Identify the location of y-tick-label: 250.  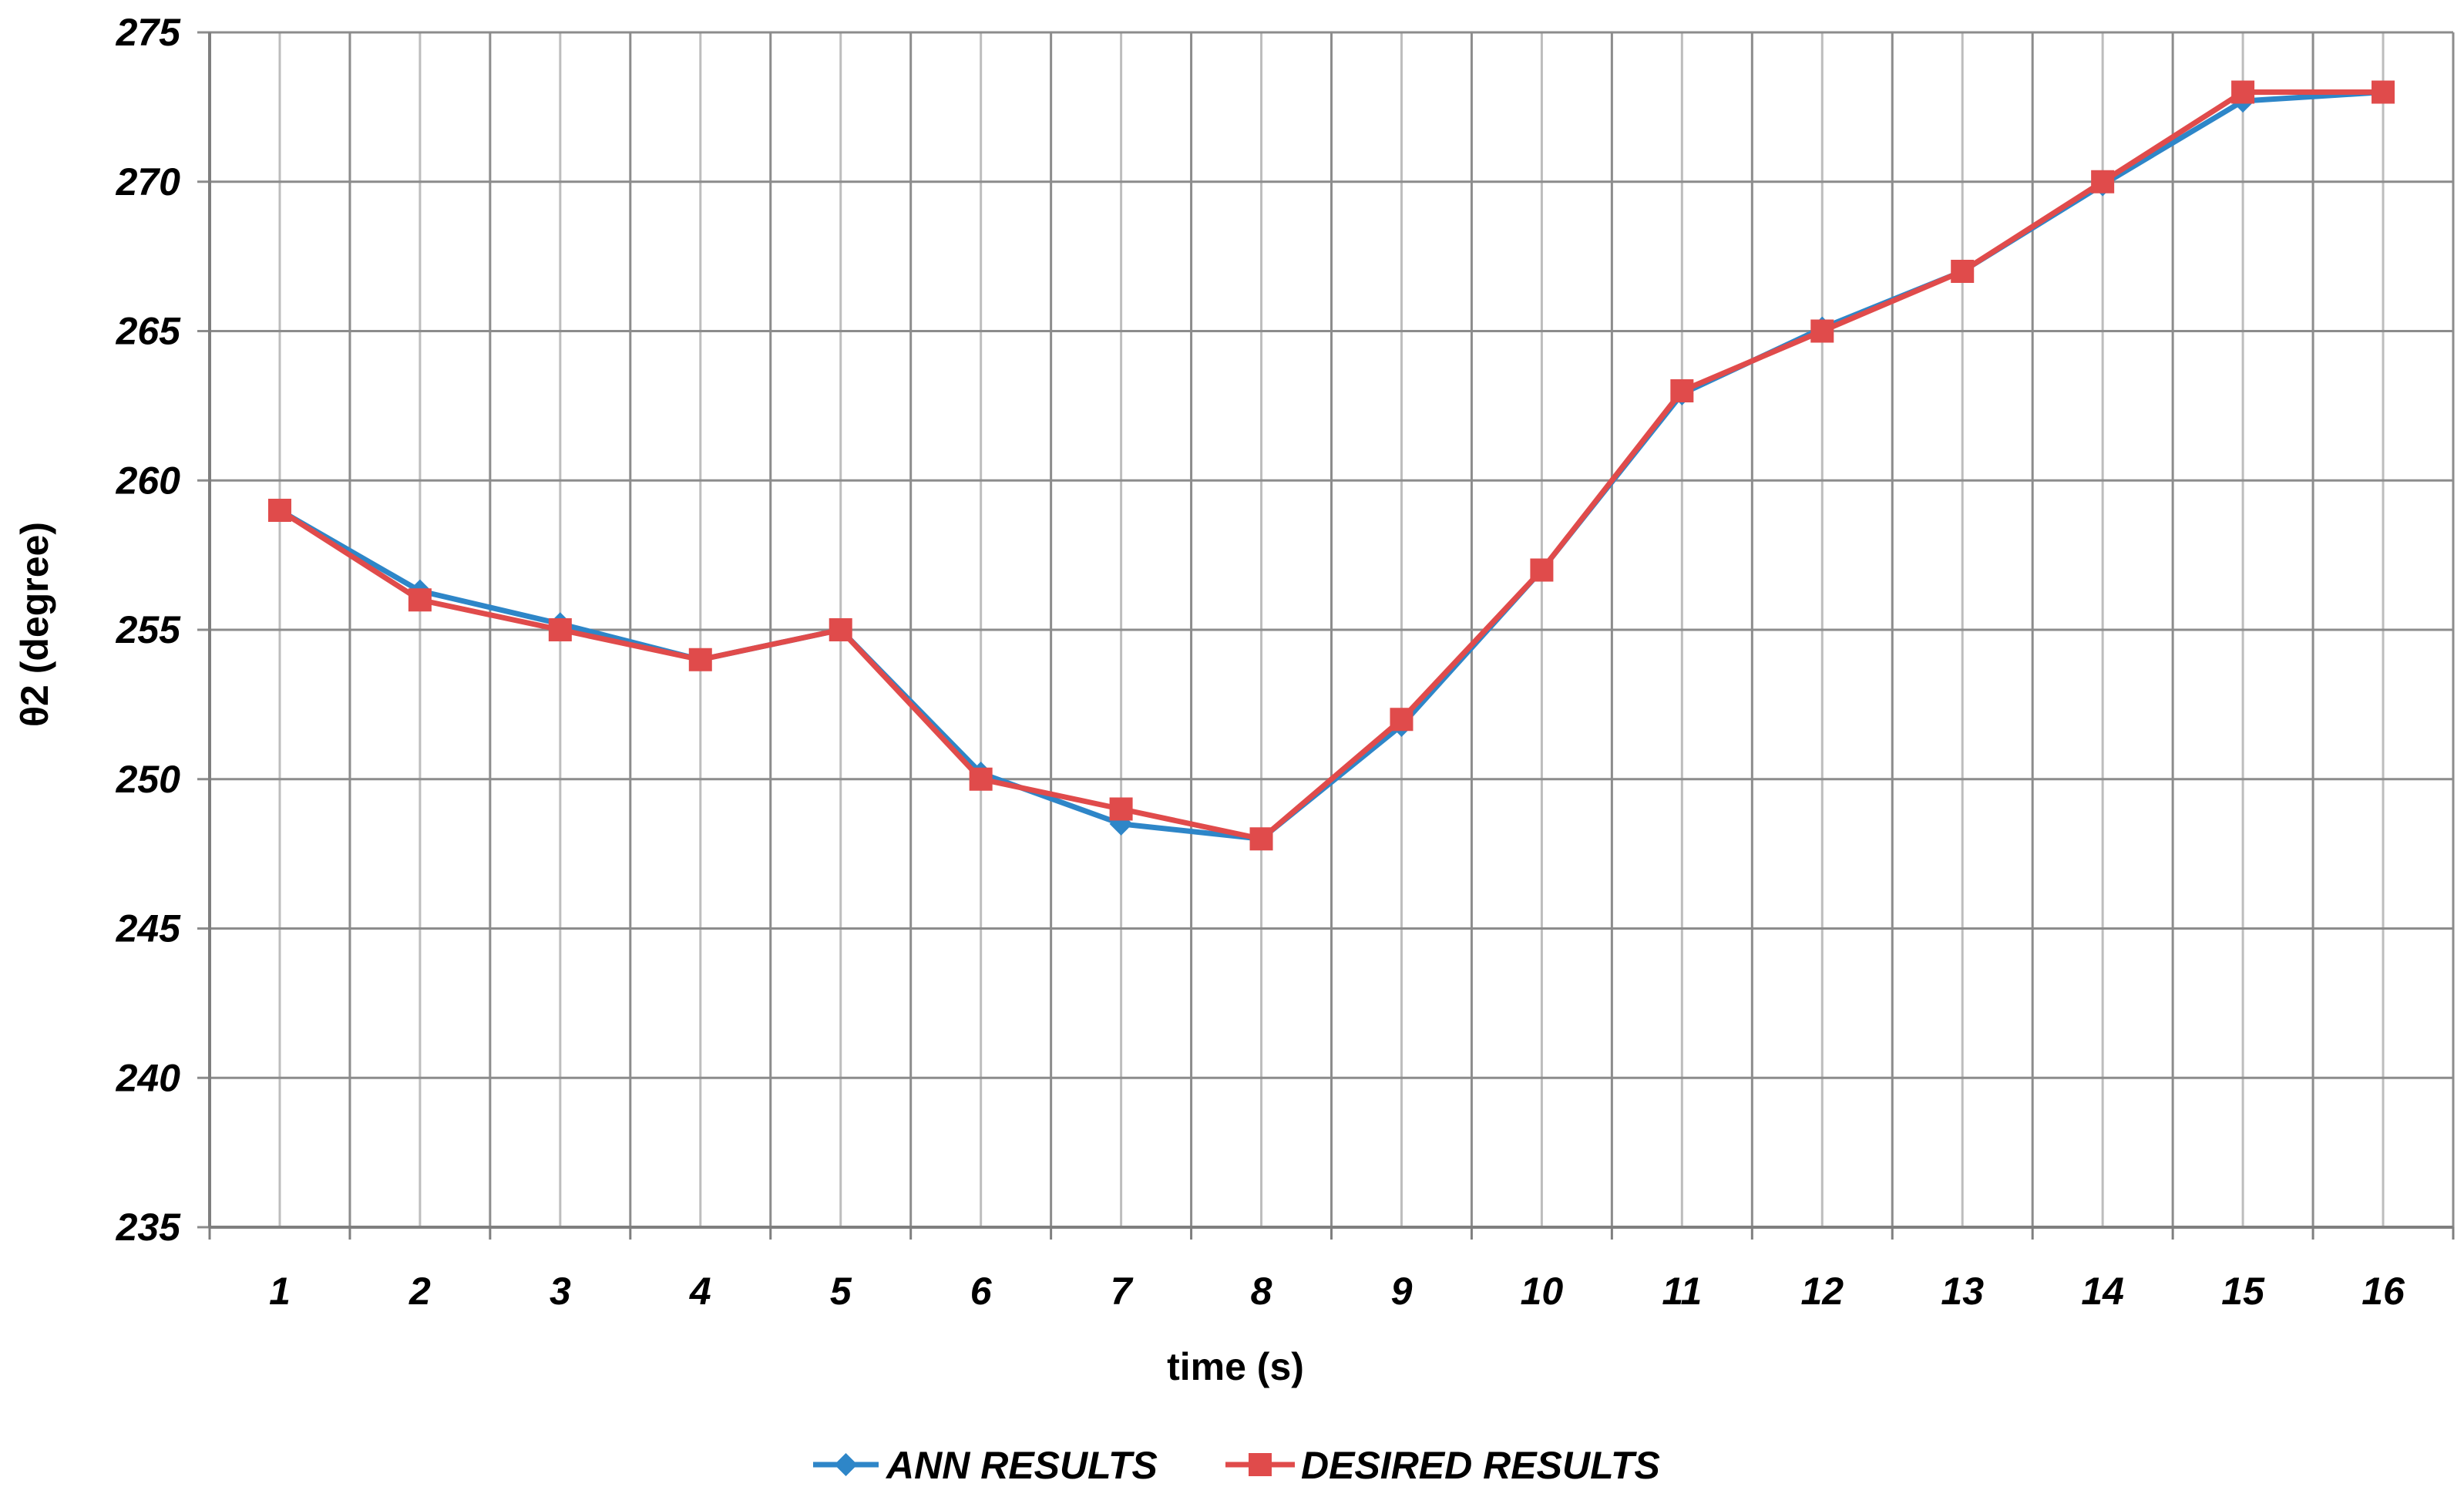
(148, 779).